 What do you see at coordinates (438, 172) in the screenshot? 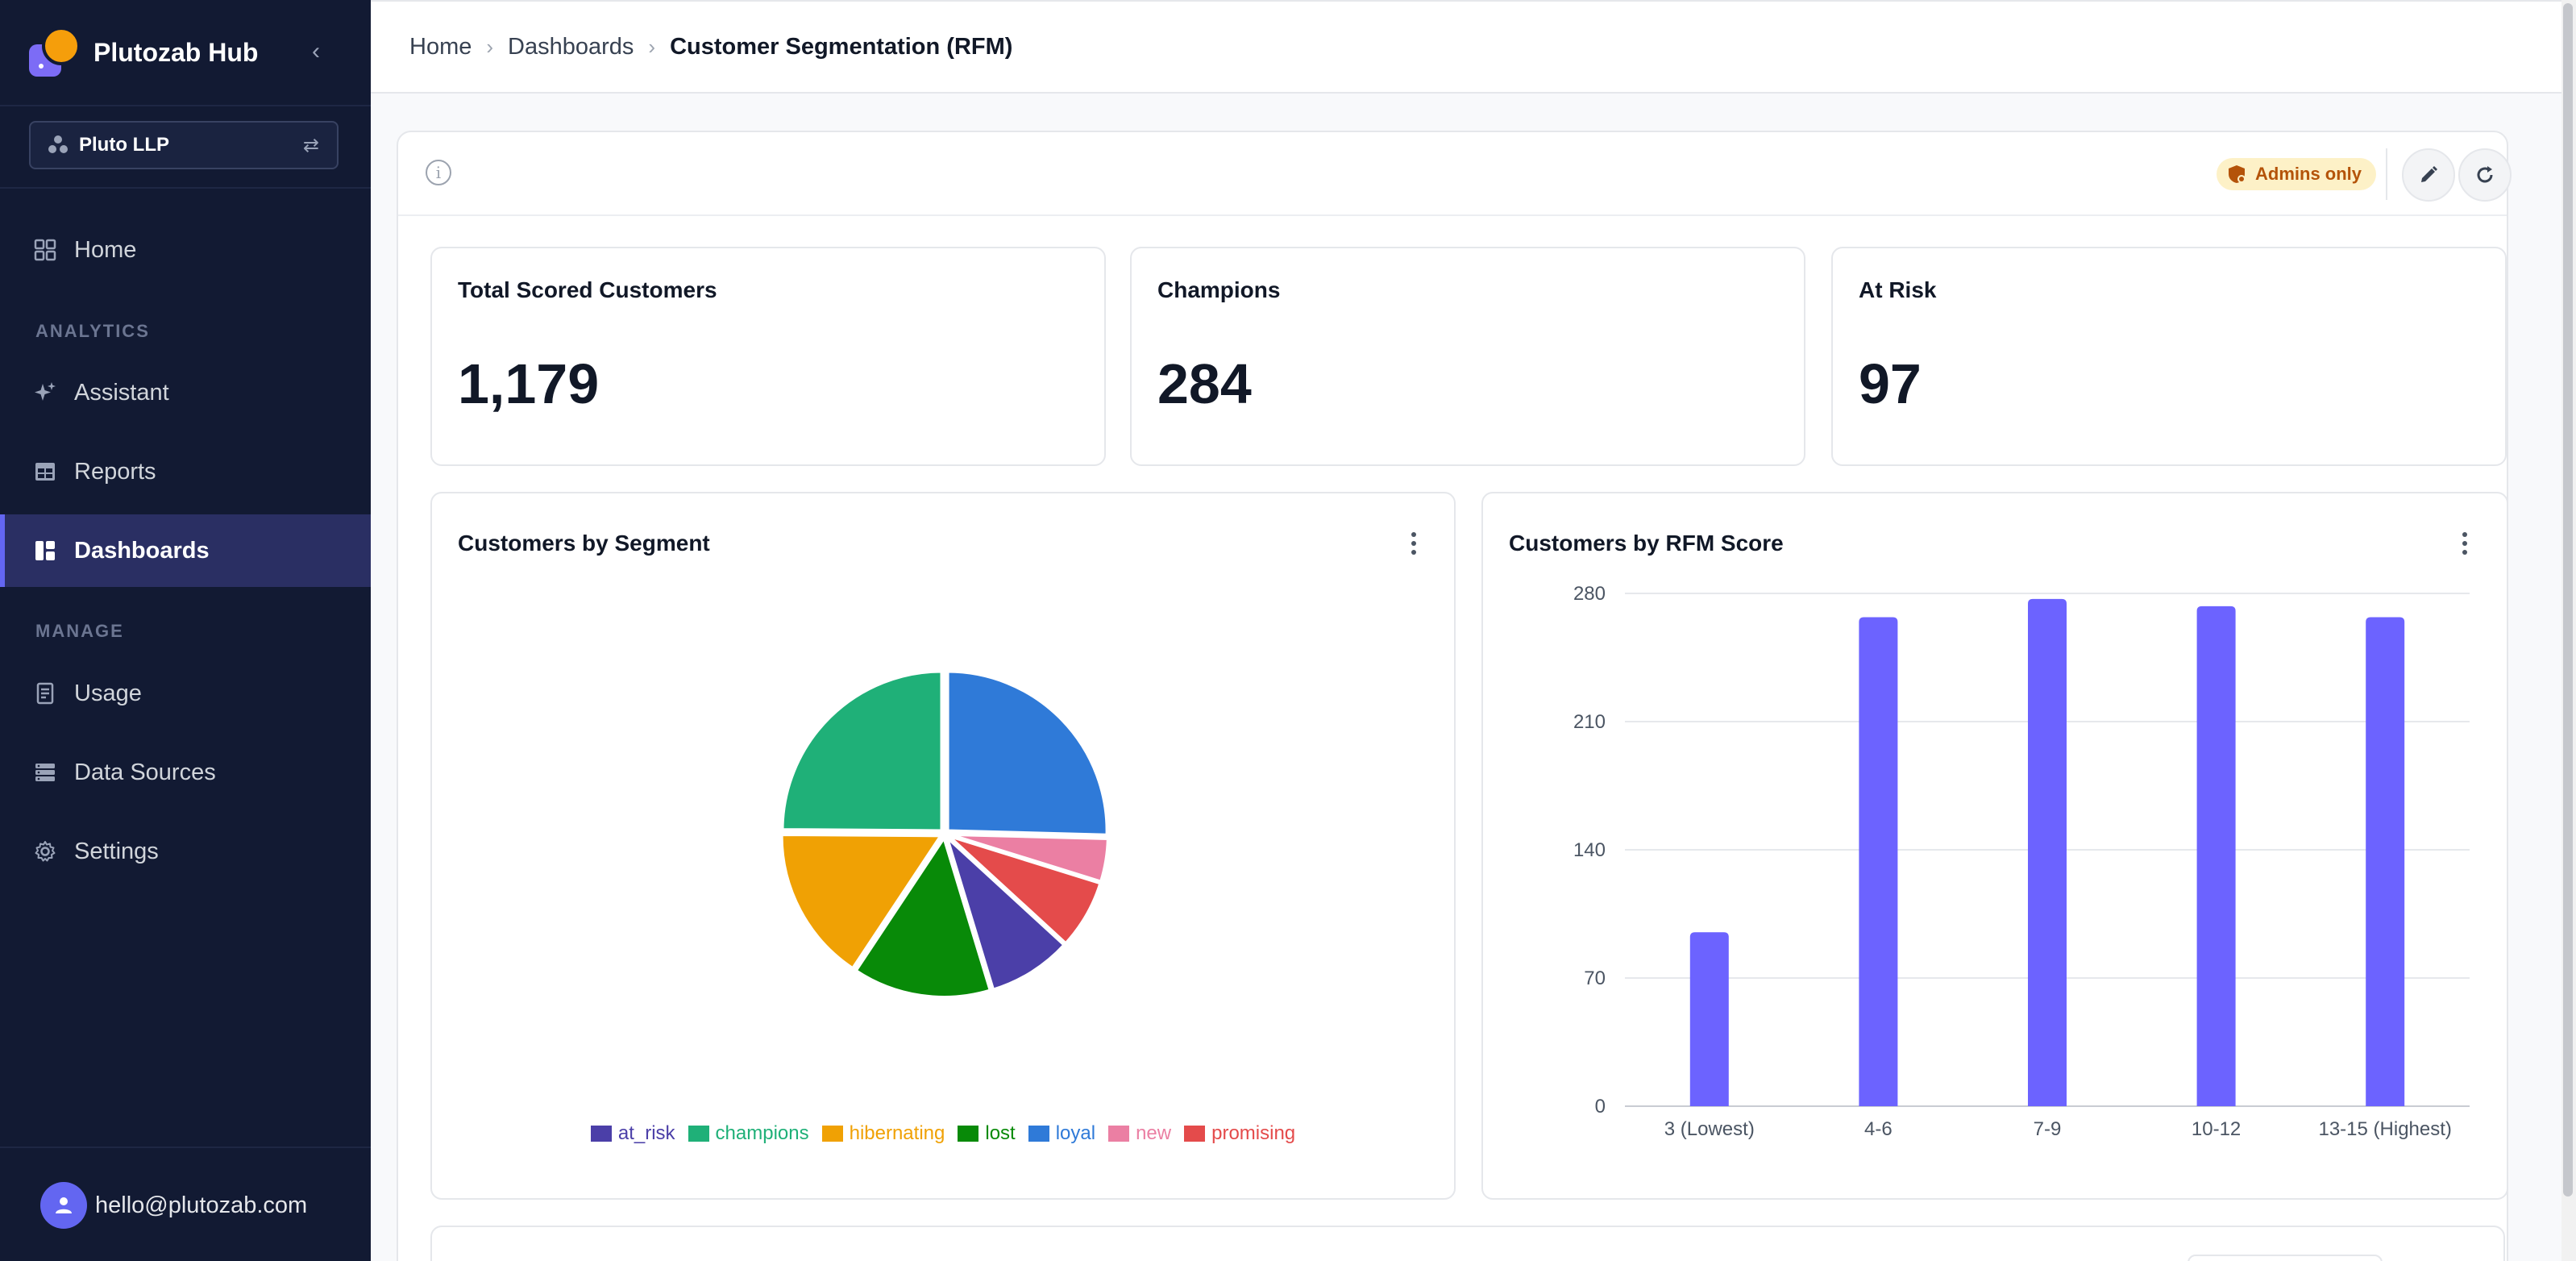
I see `info-icon: i` at bounding box center [438, 172].